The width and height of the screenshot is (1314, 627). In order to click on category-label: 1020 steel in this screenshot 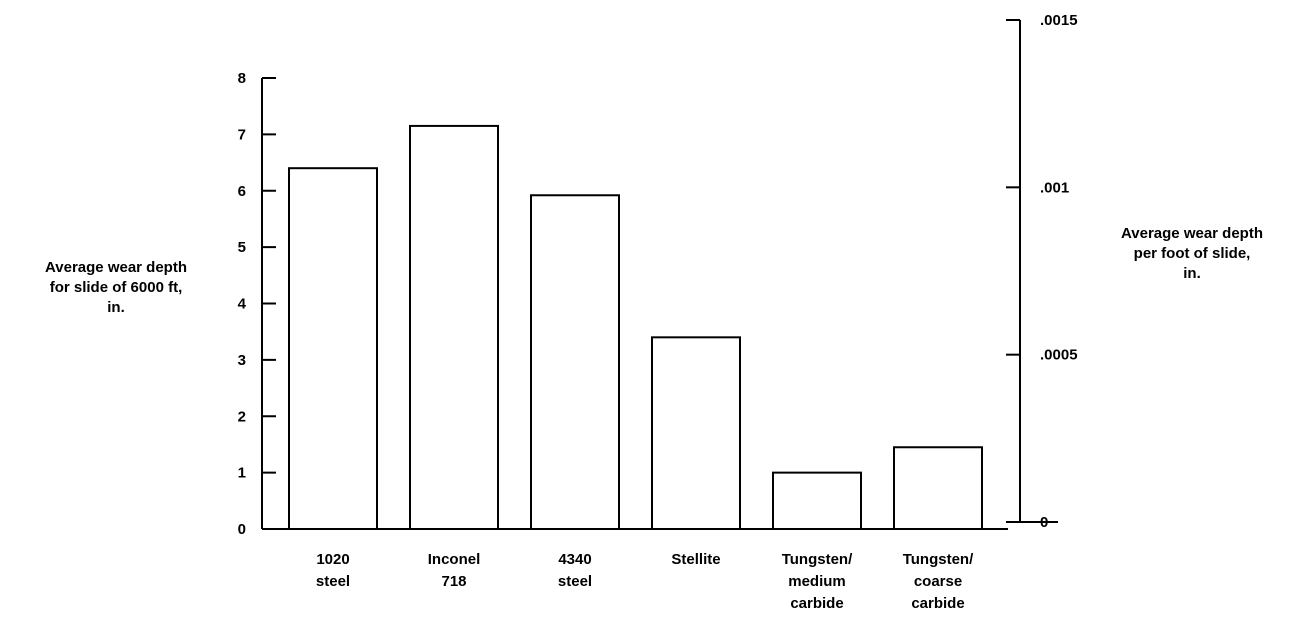, I will do `click(333, 570)`.